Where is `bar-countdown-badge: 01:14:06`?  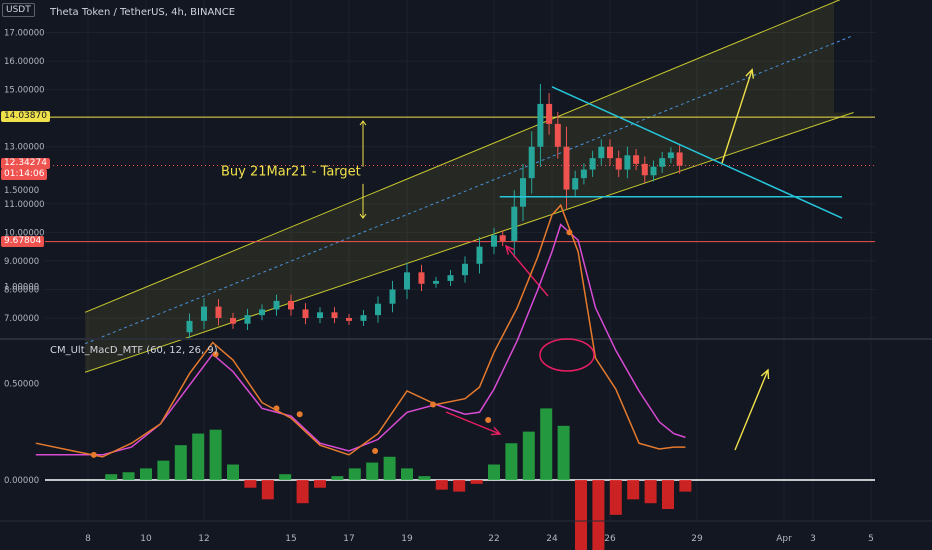 bar-countdown-badge: 01:14:06 is located at coordinates (24, 175).